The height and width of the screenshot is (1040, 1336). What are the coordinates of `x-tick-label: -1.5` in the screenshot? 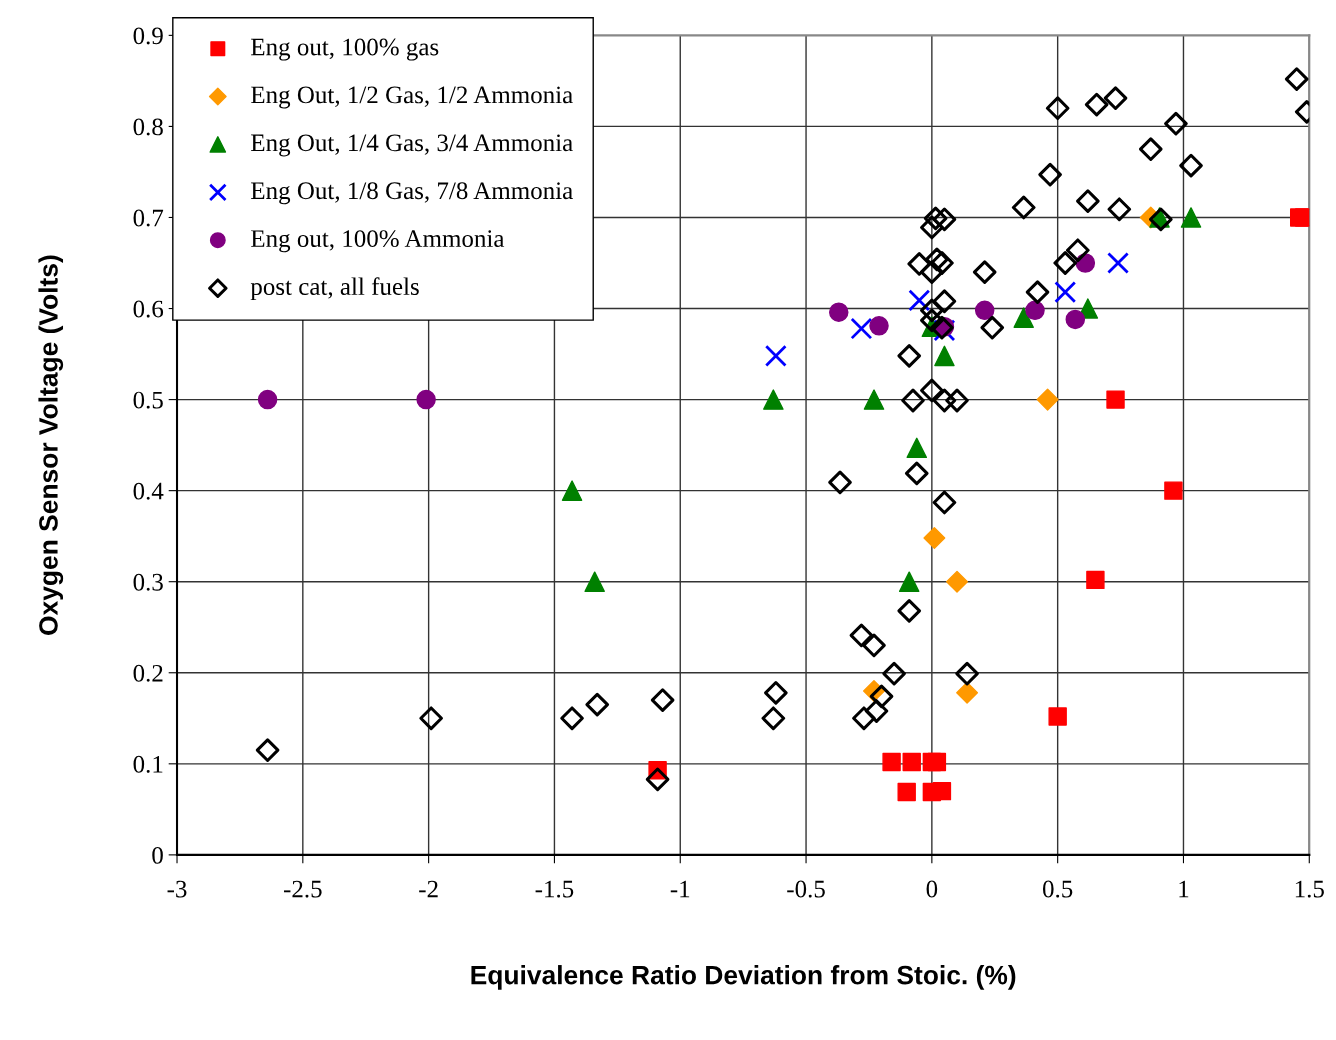 It's located at (554, 889).